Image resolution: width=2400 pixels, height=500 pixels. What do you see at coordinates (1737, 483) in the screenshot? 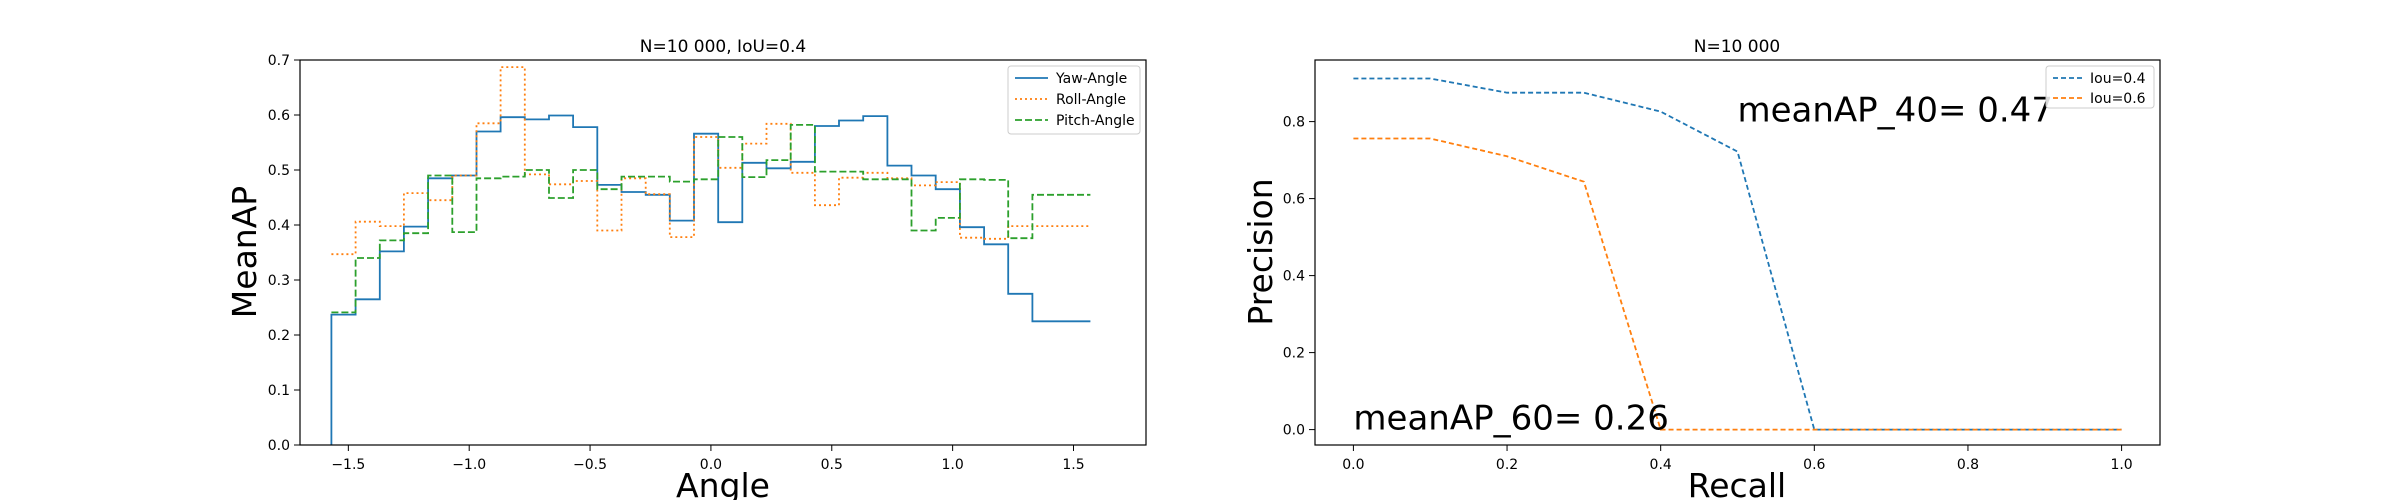
I see `x-axis-label: Recall` at bounding box center [1737, 483].